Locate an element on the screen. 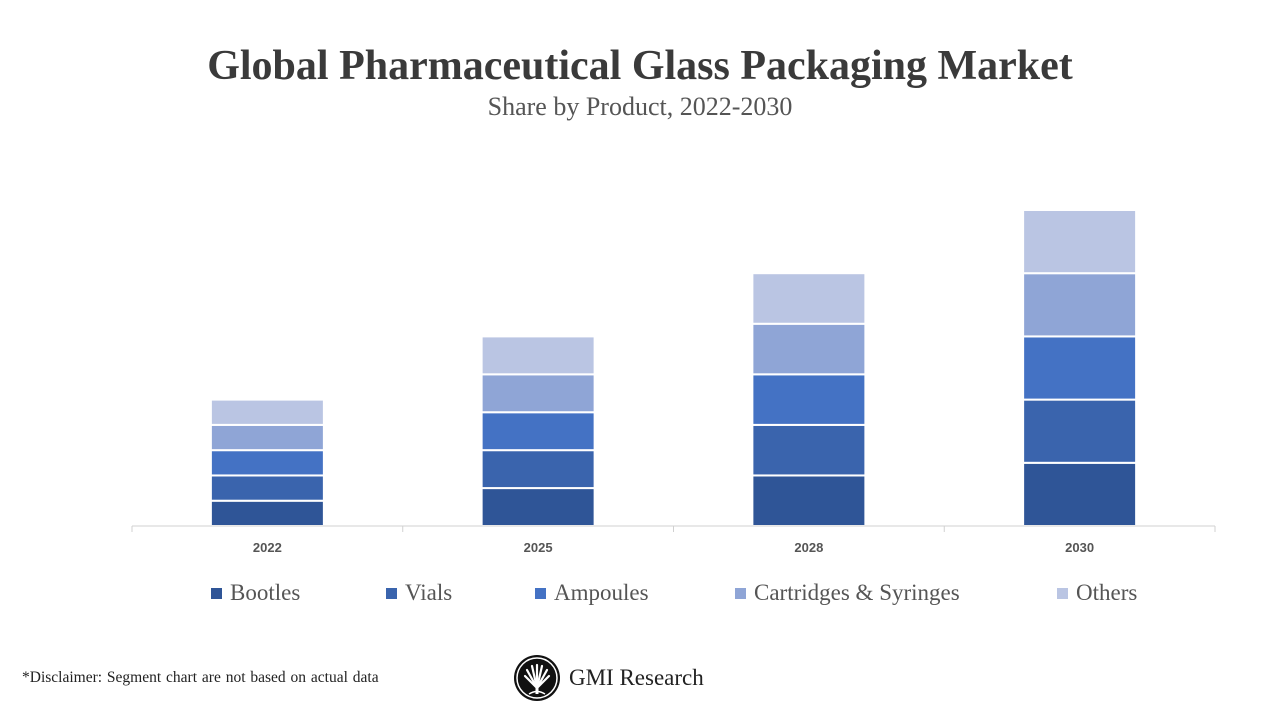  legend-item: Ampoules is located at coordinates (592, 593).